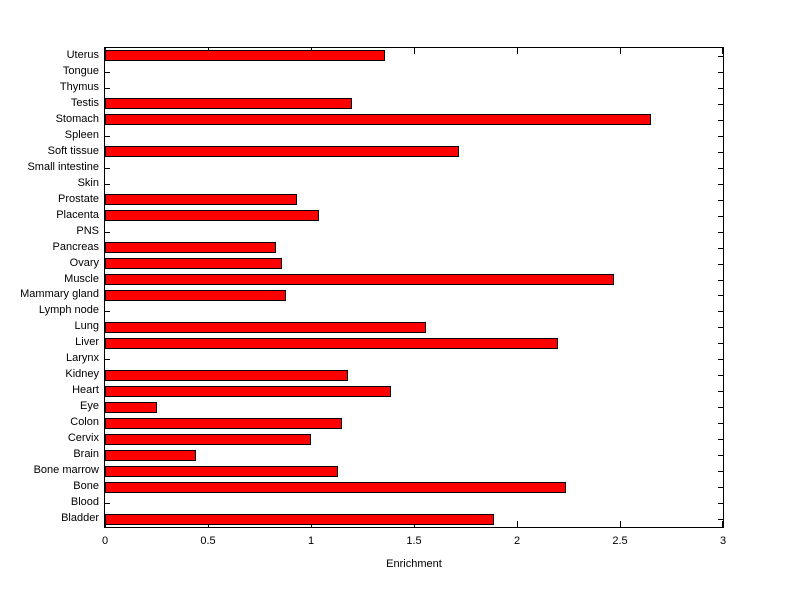  What do you see at coordinates (82, 358) in the screenshot?
I see `y-tick-label: Larynx` at bounding box center [82, 358].